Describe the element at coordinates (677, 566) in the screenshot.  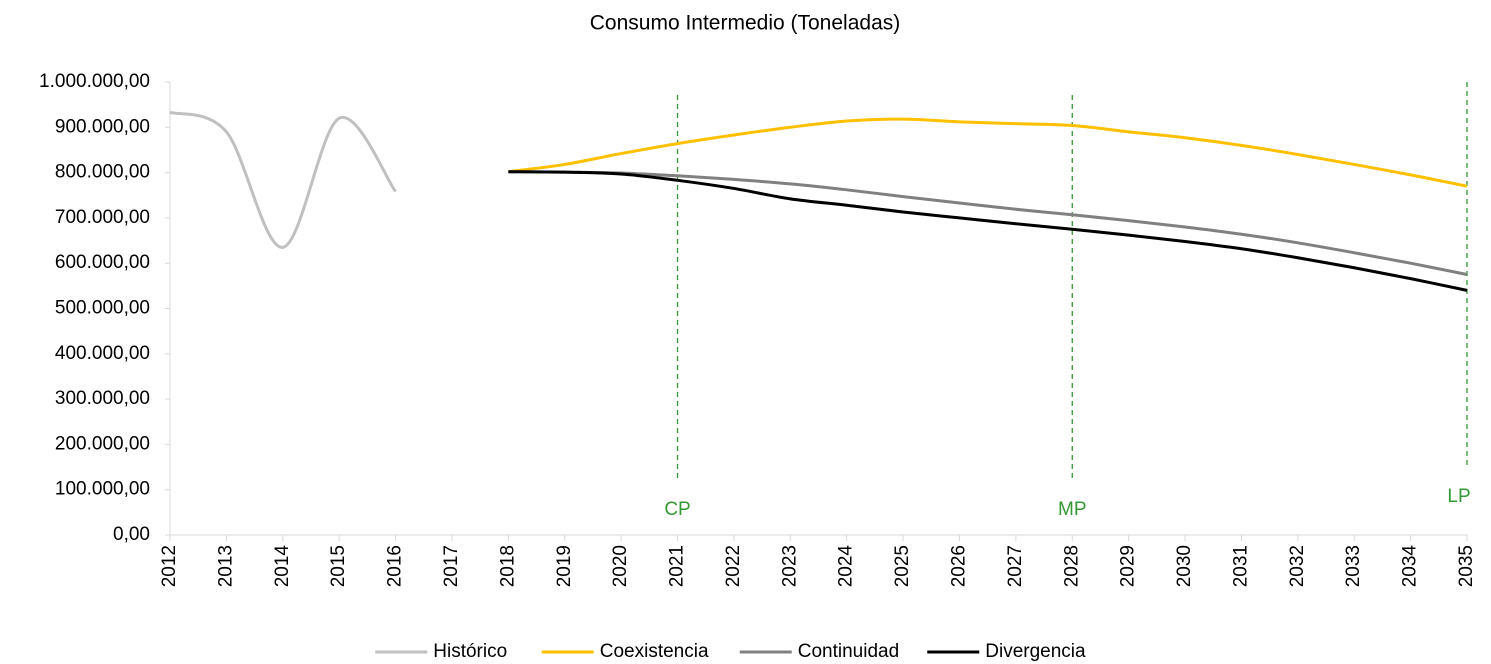
I see `x-tick-label: 2021` at that location.